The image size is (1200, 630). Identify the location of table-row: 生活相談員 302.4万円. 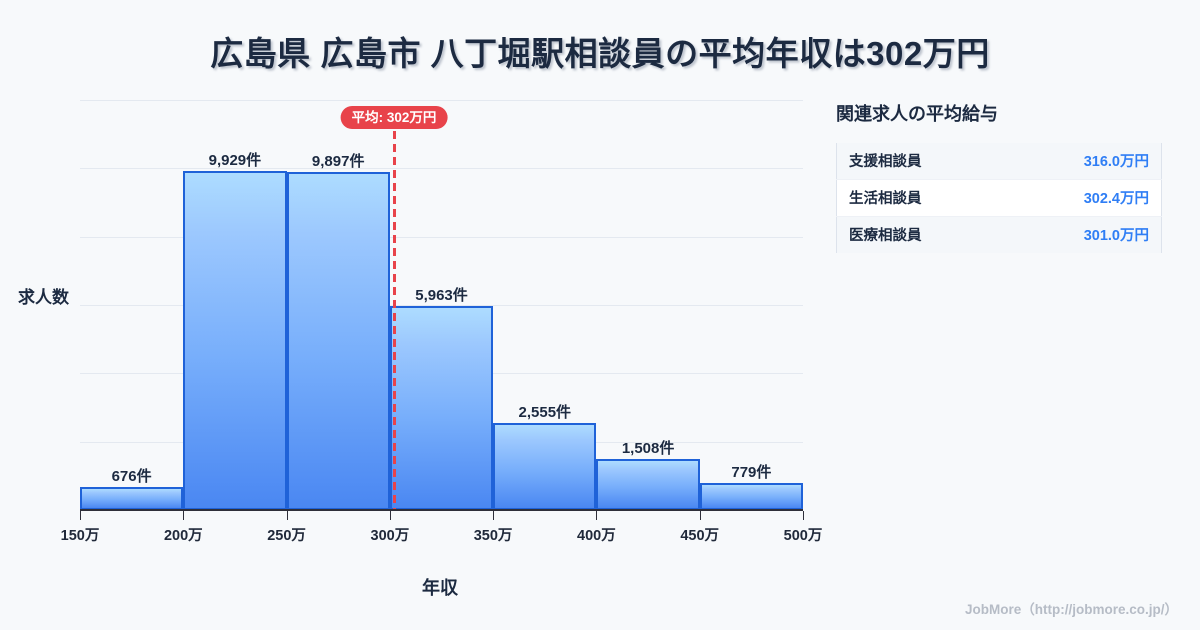
(999, 198).